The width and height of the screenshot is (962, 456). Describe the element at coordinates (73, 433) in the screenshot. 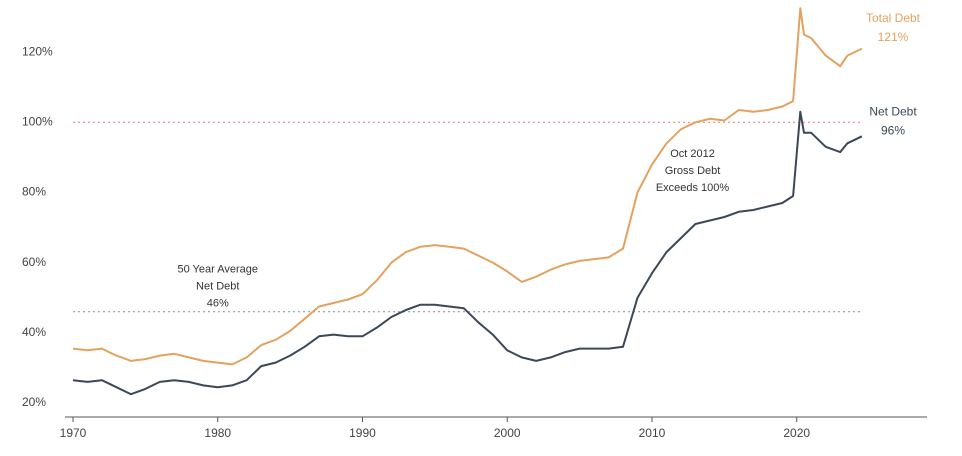

I see `x-tick-label: 1970` at that location.